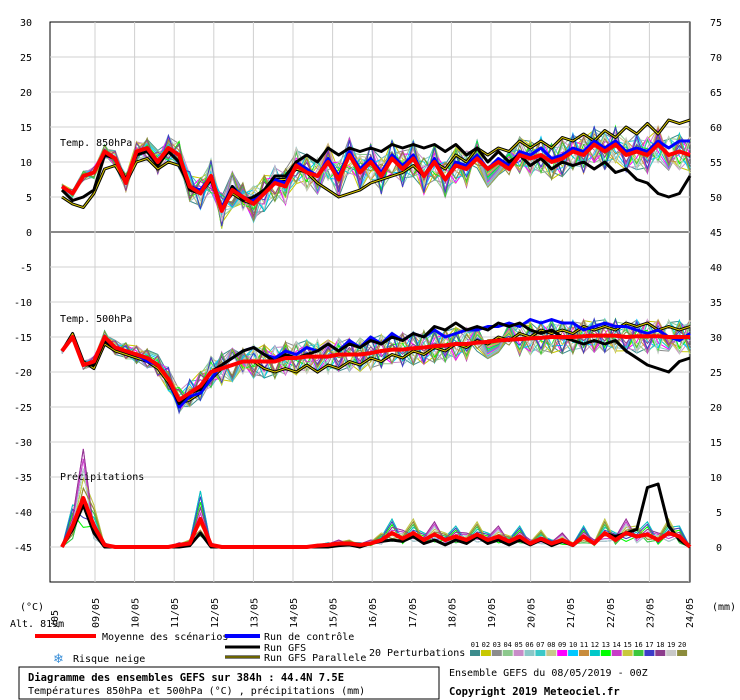 This screenshot has height=700, width=740. What do you see at coordinates (562, 645) in the screenshot?
I see `perturbation-number: 09` at bounding box center [562, 645].